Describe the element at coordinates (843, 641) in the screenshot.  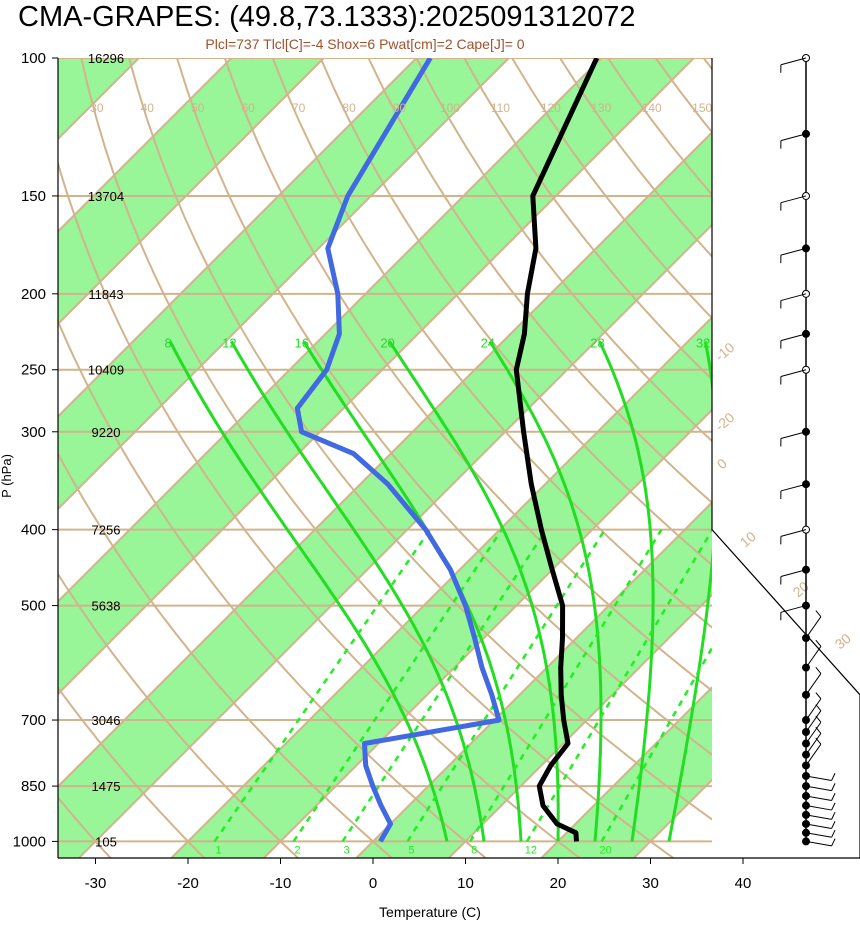
I see `isotherm-label: 30` at that location.